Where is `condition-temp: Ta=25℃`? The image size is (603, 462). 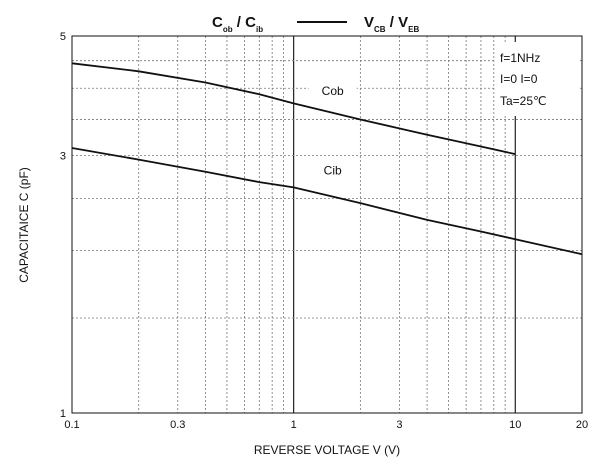
condition-temp: Ta=25℃ is located at coordinates (523, 101).